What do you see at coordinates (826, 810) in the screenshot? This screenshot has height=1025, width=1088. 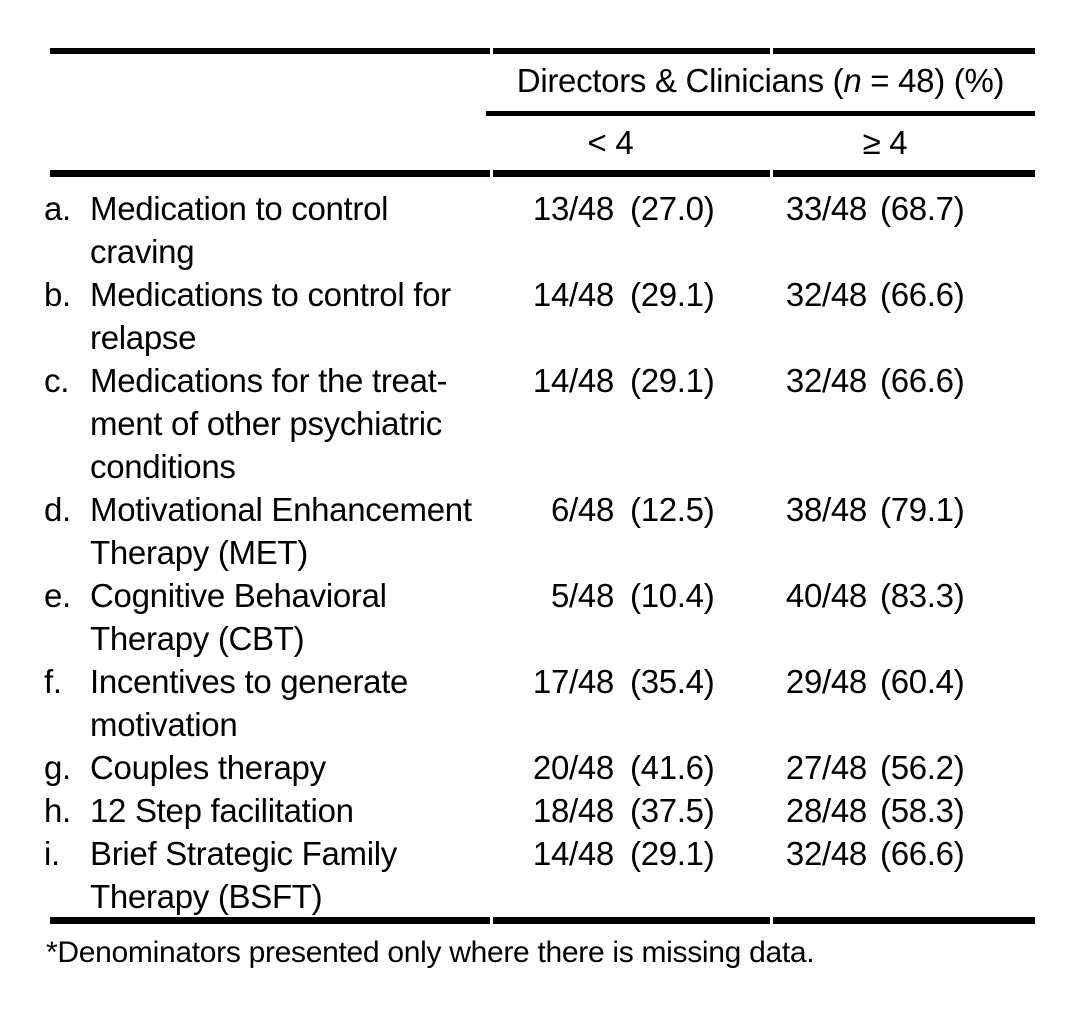 I see `value-fraction: 28/48` at bounding box center [826, 810].